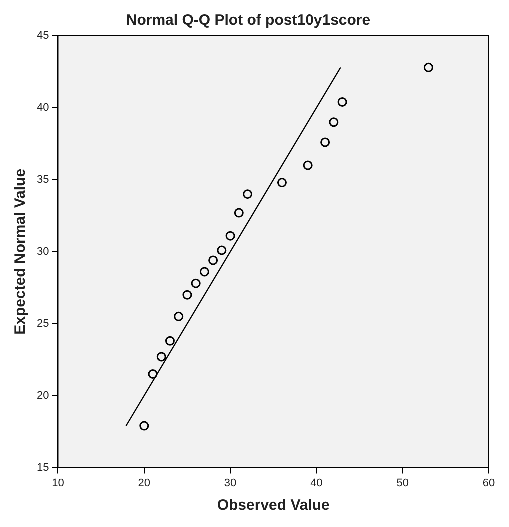 Image resolution: width=509 pixels, height=527 pixels. What do you see at coordinates (43, 108) in the screenshot?
I see `y-tick-label: 40` at bounding box center [43, 108].